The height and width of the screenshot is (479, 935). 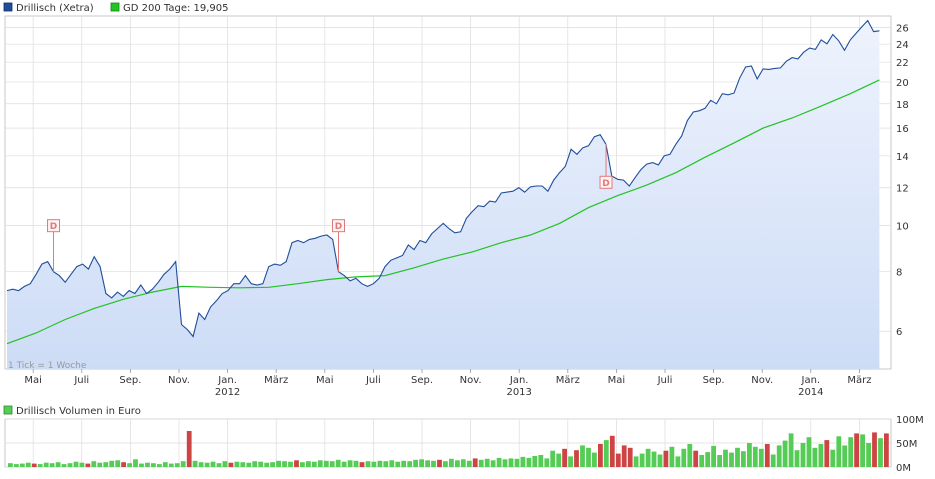 I want to click on x-month-label: März, so click(x=859, y=380).